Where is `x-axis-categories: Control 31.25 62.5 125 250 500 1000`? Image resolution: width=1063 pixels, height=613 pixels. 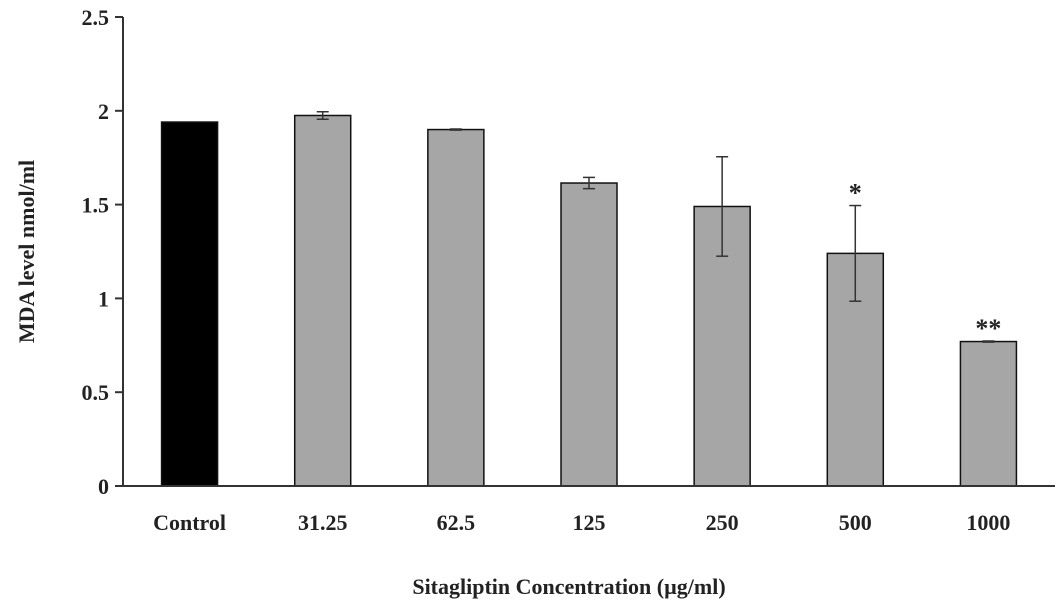 x-axis-categories: Control 31.25 62.5 125 250 500 1000 is located at coordinates (581, 522).